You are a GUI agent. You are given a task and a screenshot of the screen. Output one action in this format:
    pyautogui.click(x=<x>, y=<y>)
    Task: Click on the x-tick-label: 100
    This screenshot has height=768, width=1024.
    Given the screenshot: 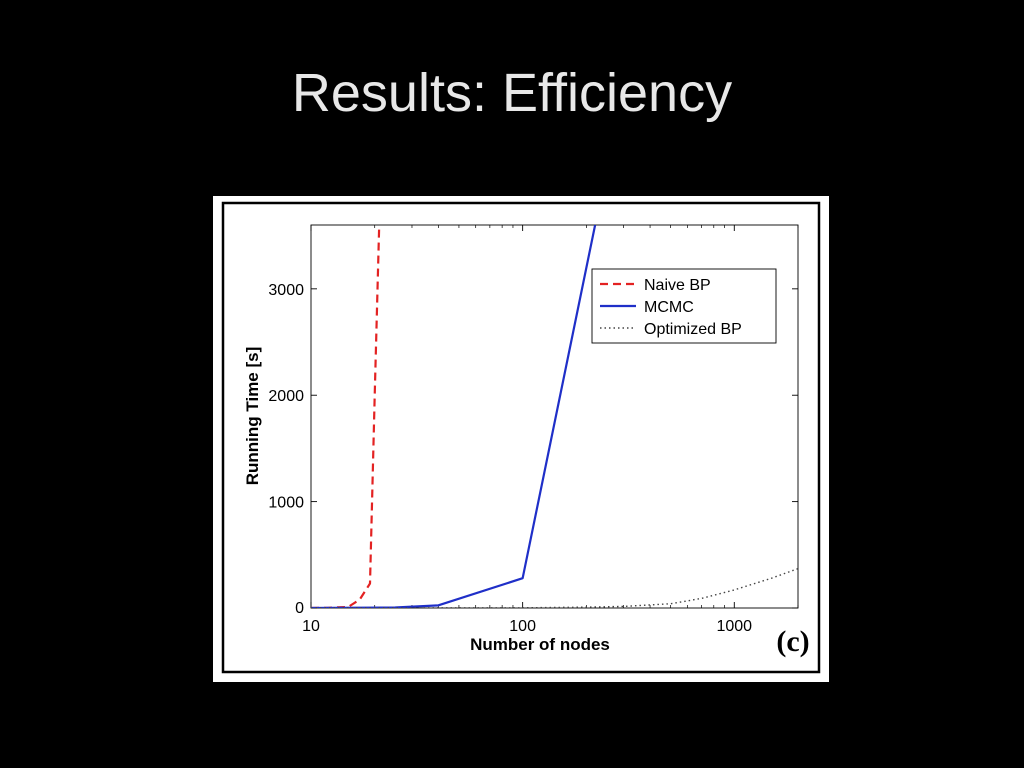 What is the action you would take?
    pyautogui.click(x=522, y=626)
    